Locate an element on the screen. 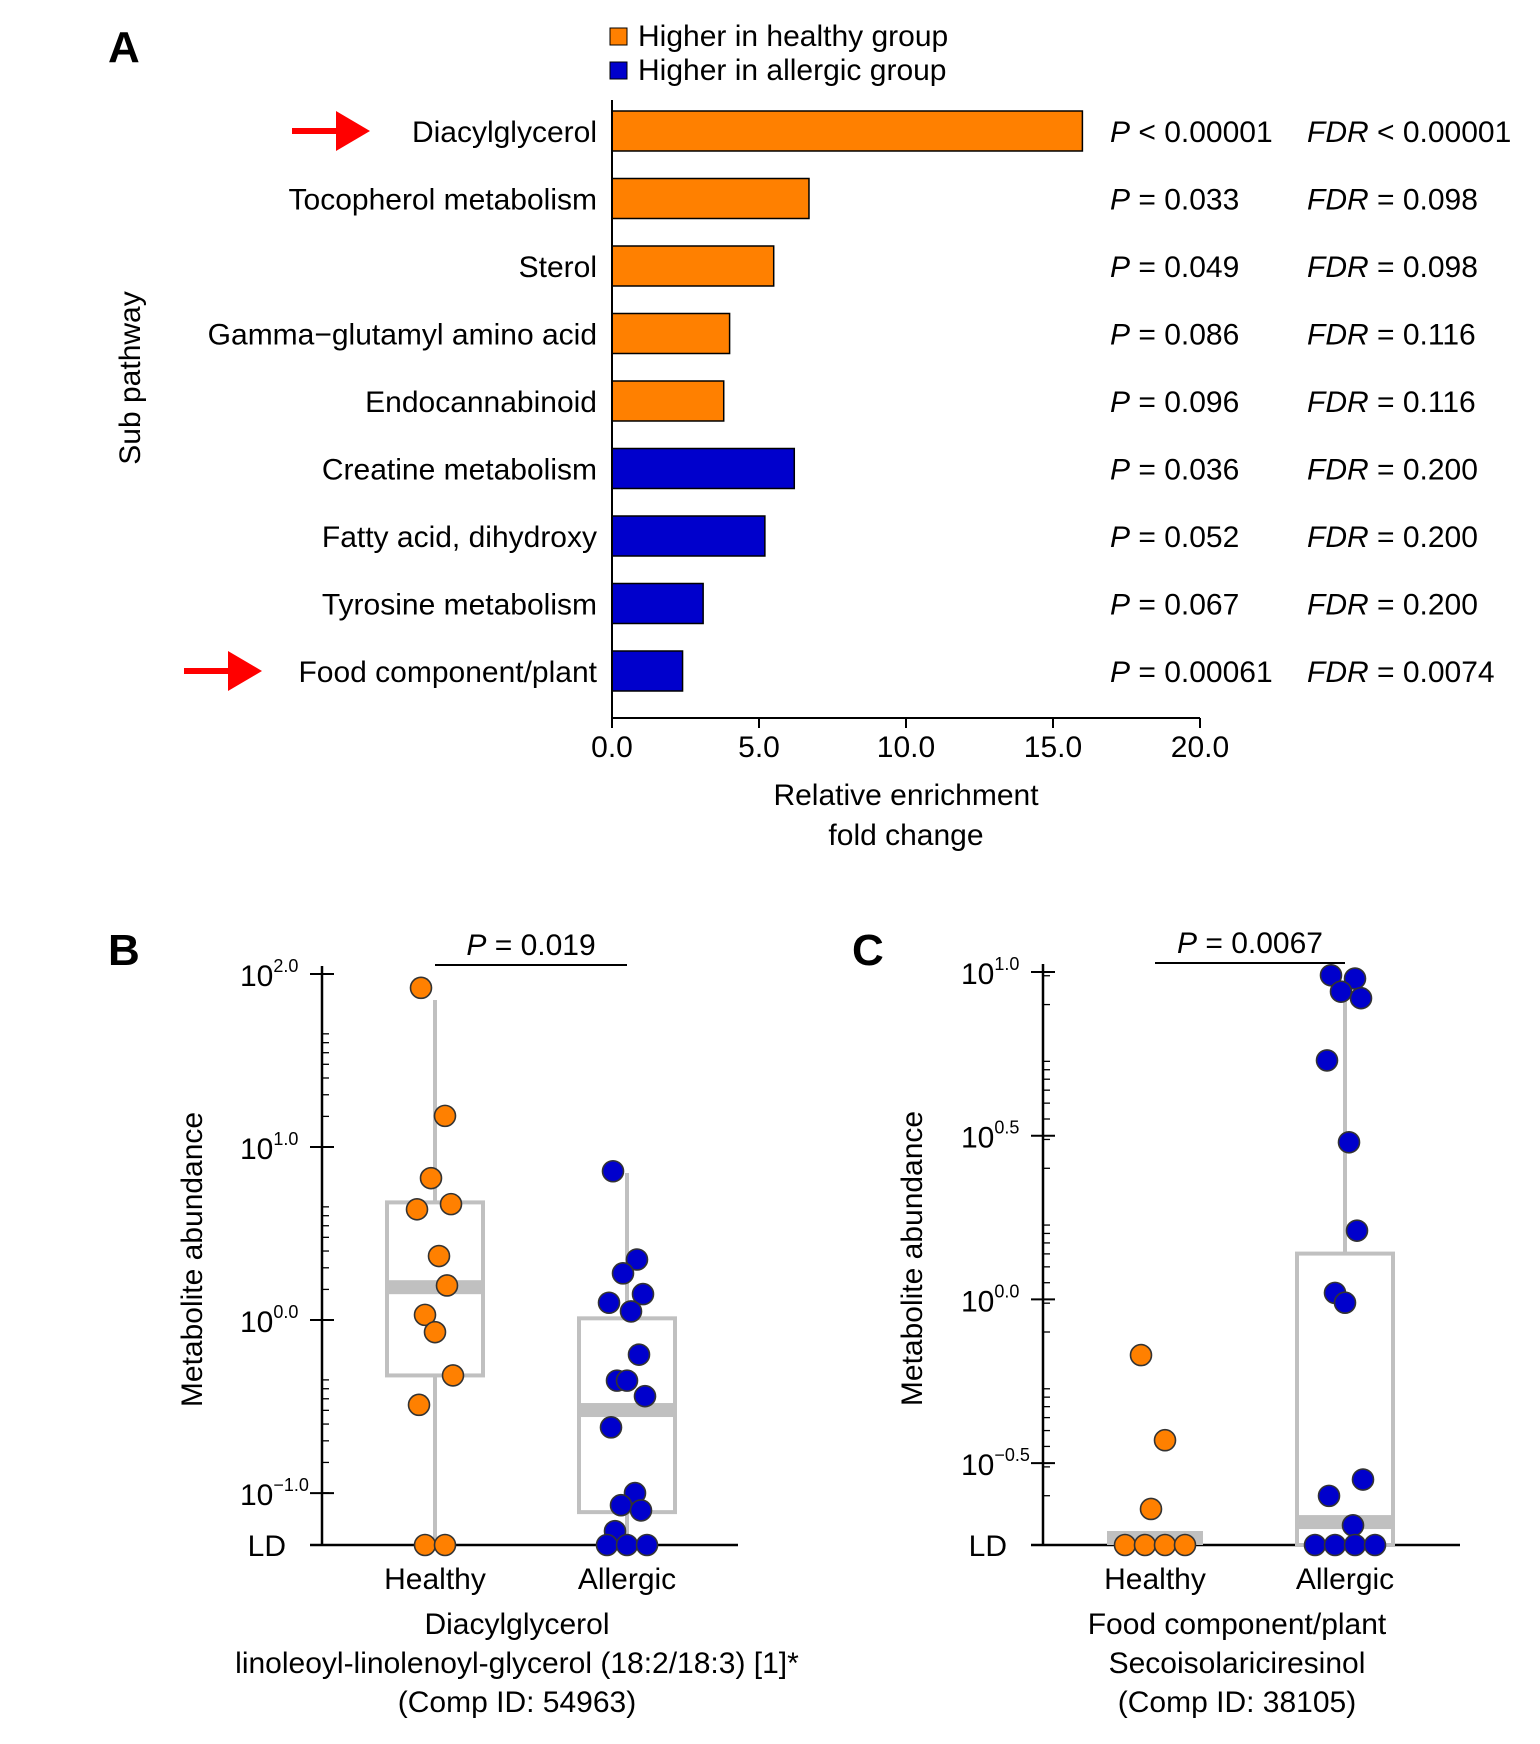  category-label-0: Diacylglycerol is located at coordinates (504, 132).